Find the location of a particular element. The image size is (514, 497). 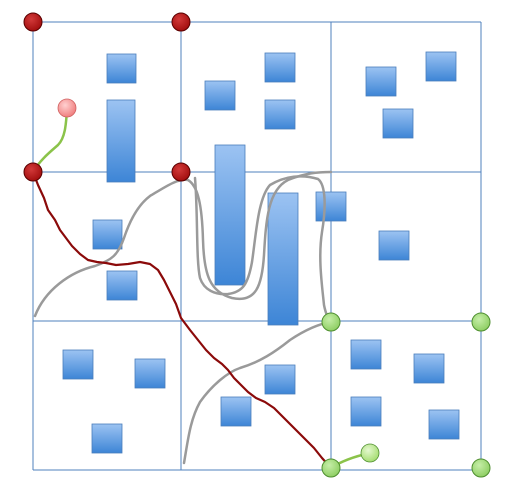

start-node is located at coordinates (67, 108).